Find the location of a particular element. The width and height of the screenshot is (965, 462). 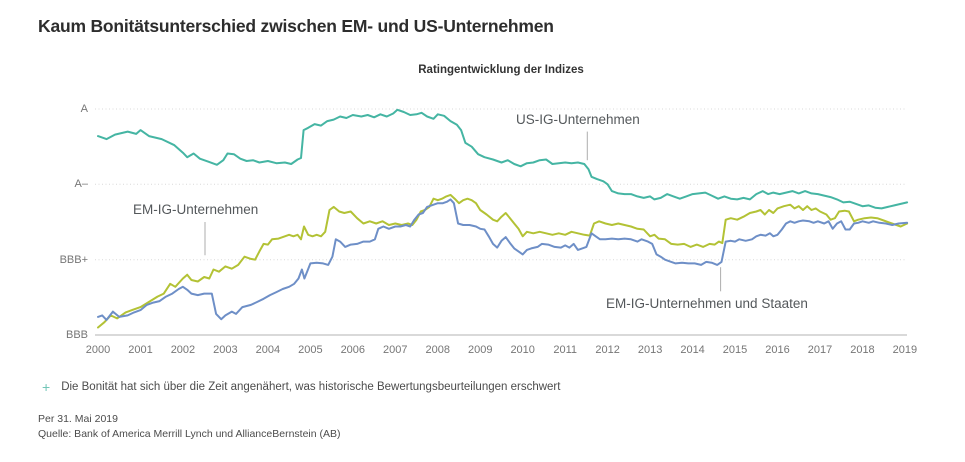

series-label-em-ig-staaten: EM-IG-Unternehmen und Staaten is located at coordinates (707, 303).